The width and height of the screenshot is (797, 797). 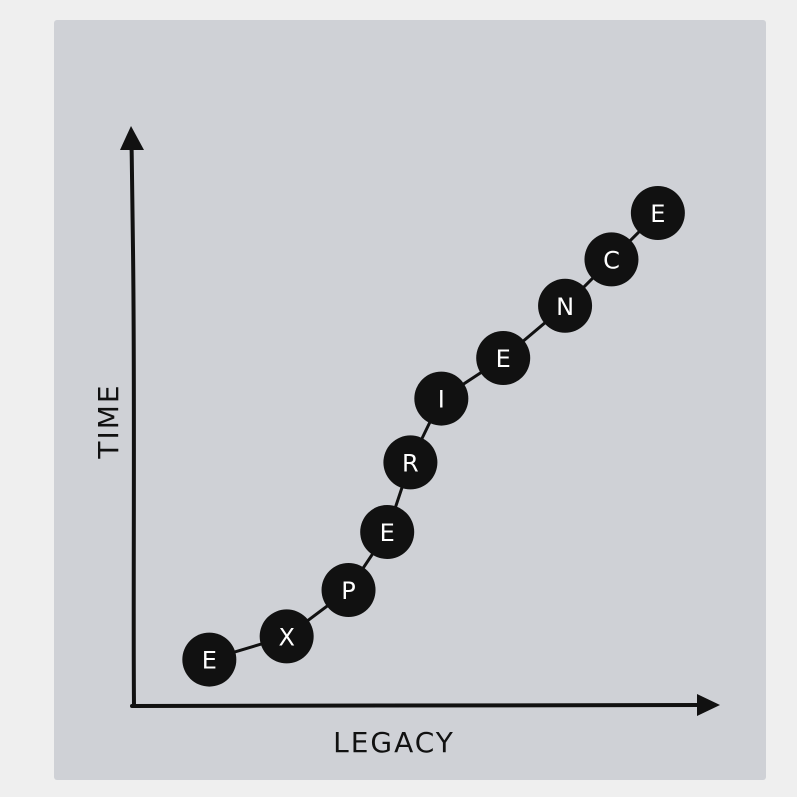 I want to click on data-point-label: R, so click(x=410, y=463).